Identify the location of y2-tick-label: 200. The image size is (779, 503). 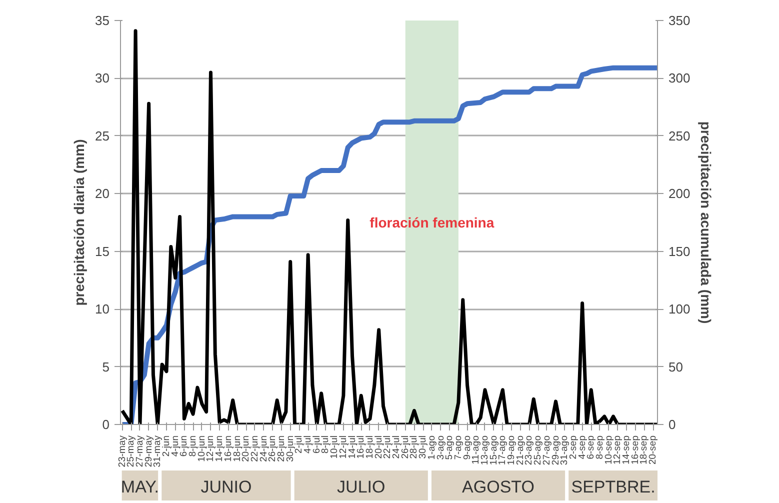
(679, 194).